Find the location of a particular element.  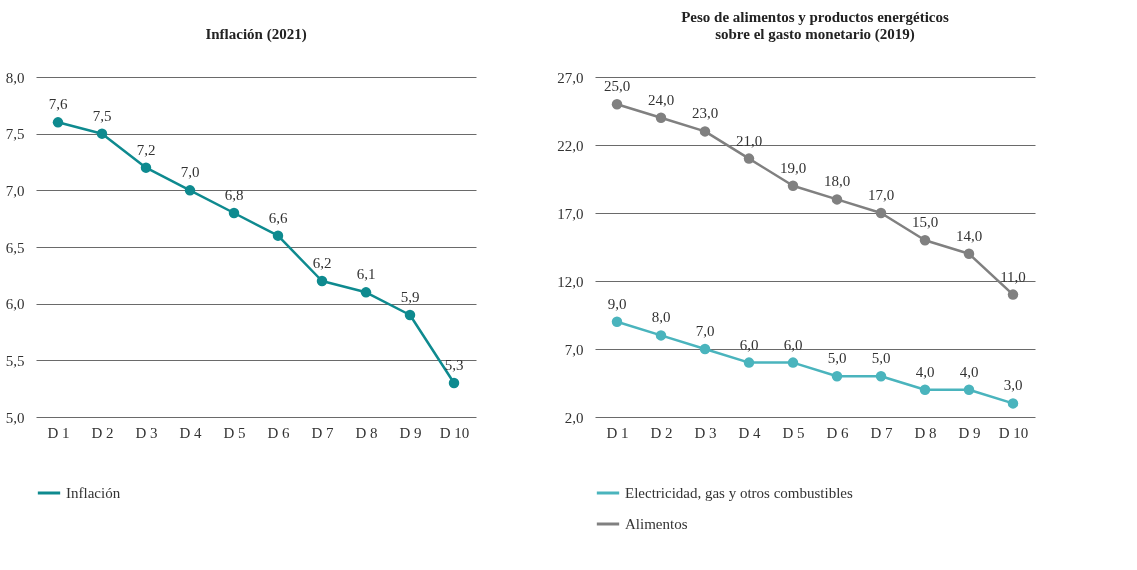

y-tick-label: 6,0 is located at coordinates (15, 304).